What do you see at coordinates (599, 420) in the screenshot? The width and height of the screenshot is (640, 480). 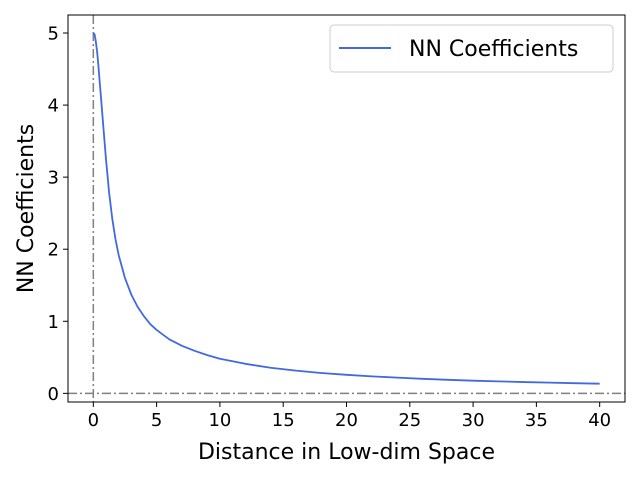 I see `x-tick-label: 40` at bounding box center [599, 420].